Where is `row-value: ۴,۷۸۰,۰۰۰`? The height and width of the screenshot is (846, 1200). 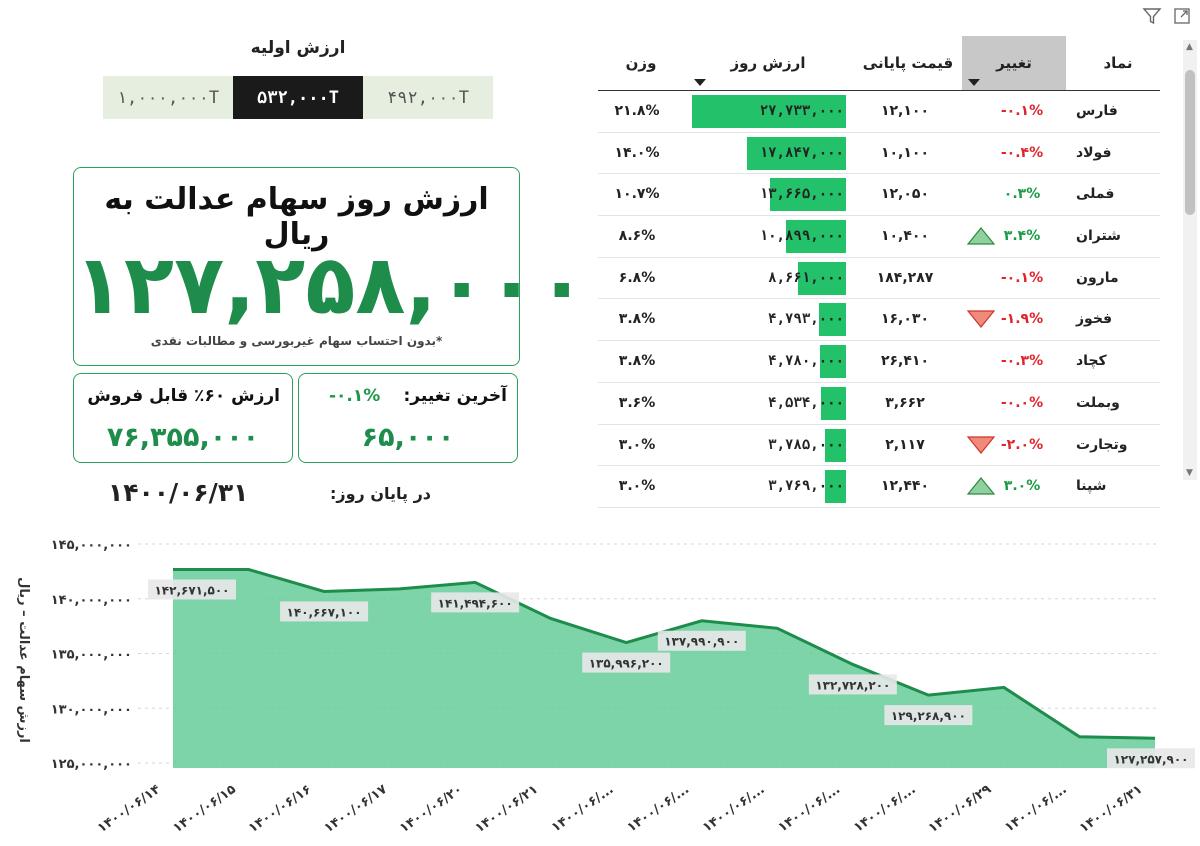 row-value: ۴,۷۸۰,۰۰۰ is located at coordinates (806, 361).